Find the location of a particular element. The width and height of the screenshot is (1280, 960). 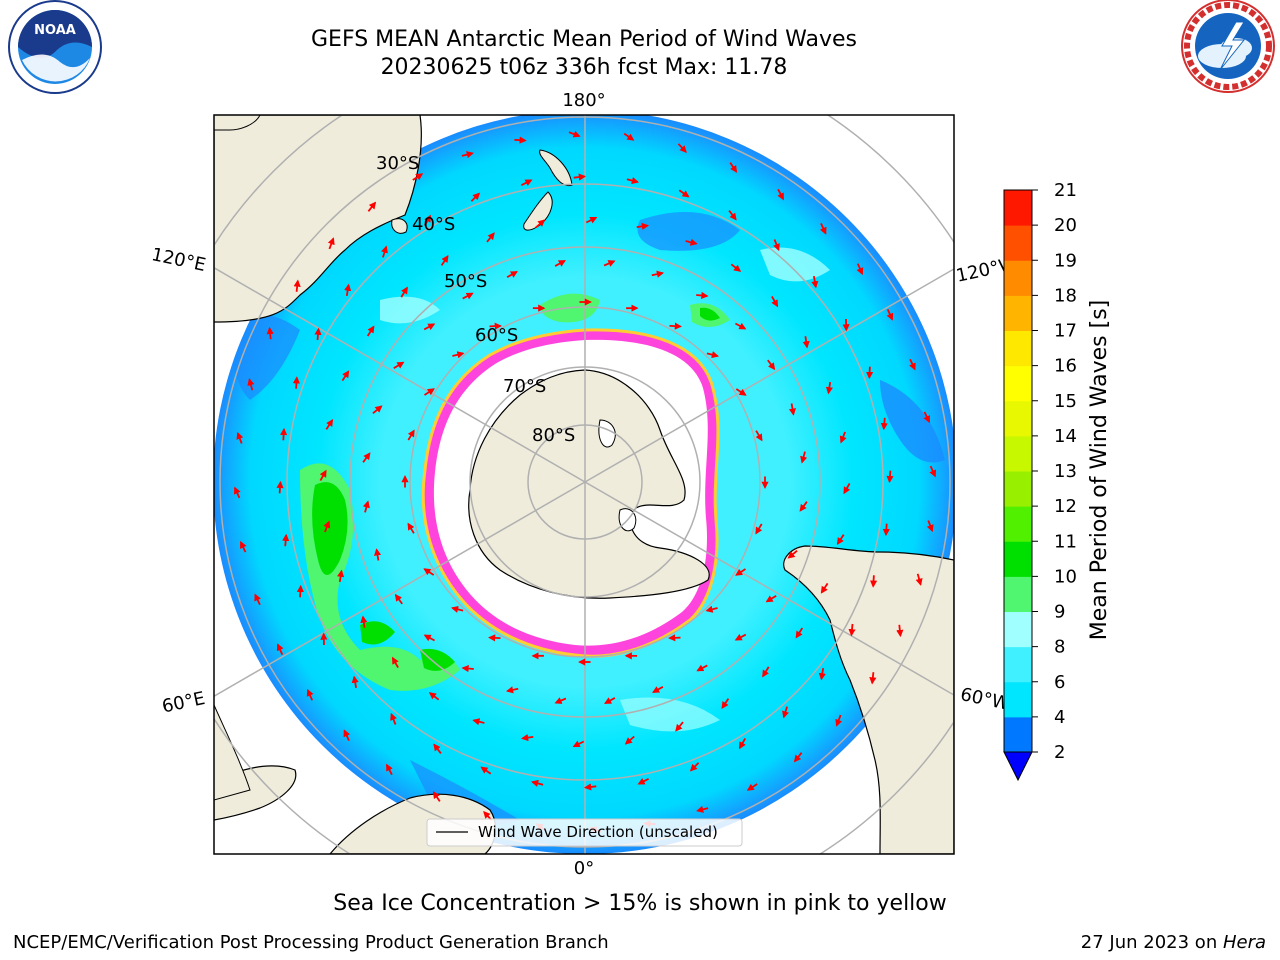

footer-date: 27 Jun 2023 on Hera is located at coordinates (1173, 942).